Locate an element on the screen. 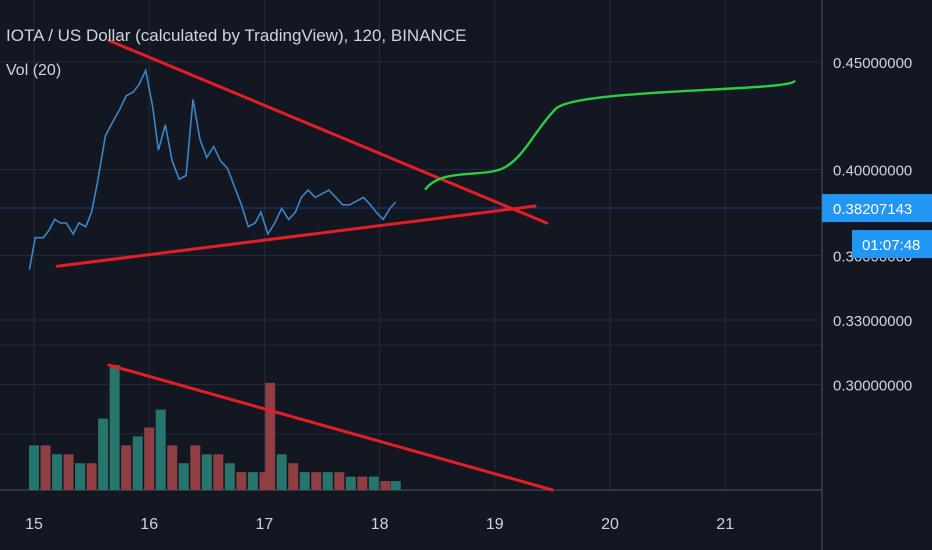 This screenshot has height=550, width=932. countdown-tag is located at coordinates (892, 244).